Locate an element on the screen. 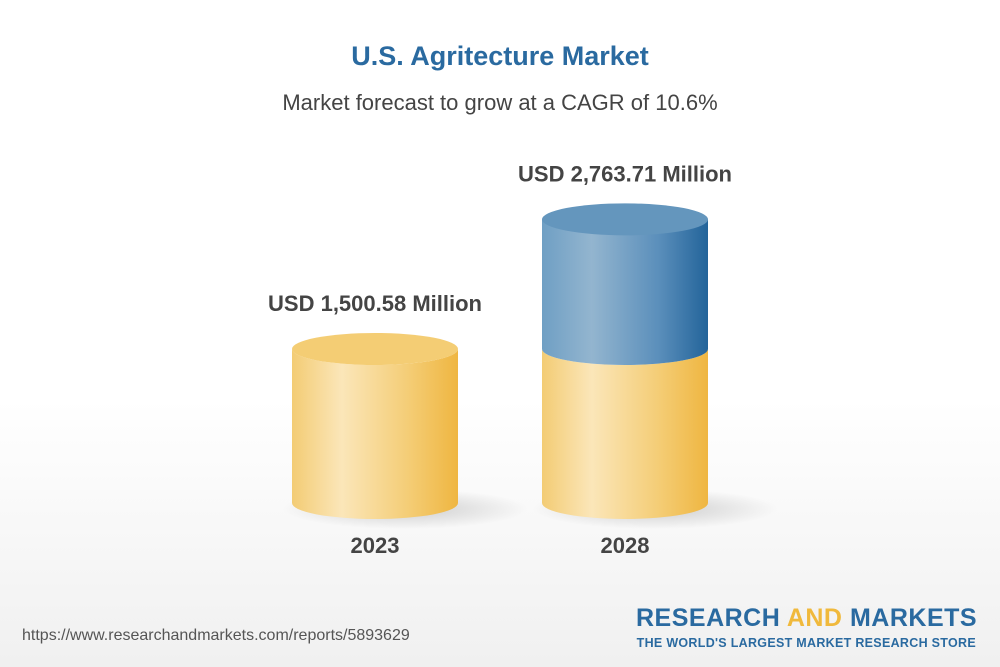  bar-2028-top is located at coordinates (625, 219).